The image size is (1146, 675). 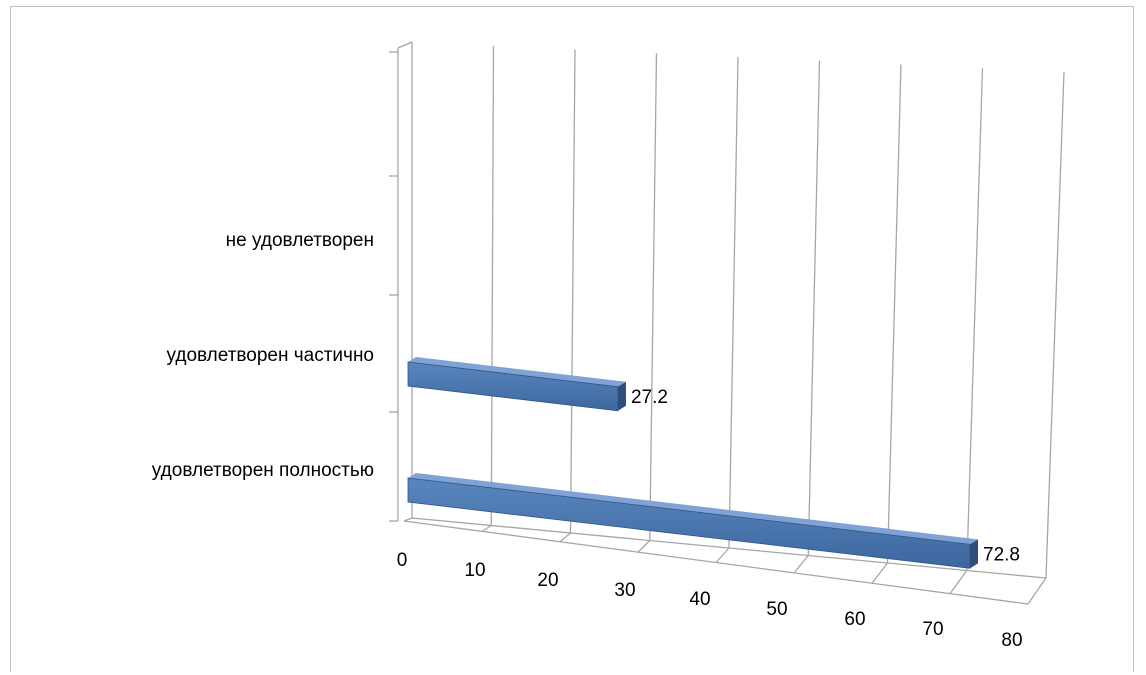 I want to click on category-label-1: удовлетворен частично, so click(x=271, y=355).